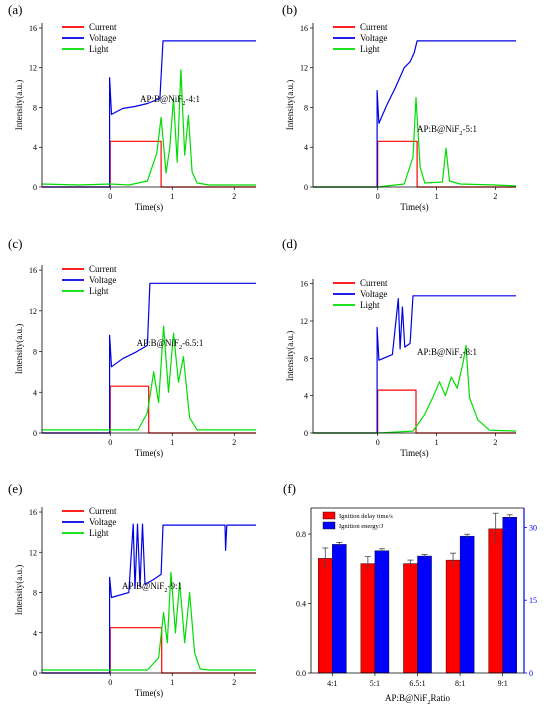 This screenshot has width=550, height=706. What do you see at coordinates (366, 516) in the screenshot?
I see `legend-label: Ignition delay time/s` at bounding box center [366, 516].